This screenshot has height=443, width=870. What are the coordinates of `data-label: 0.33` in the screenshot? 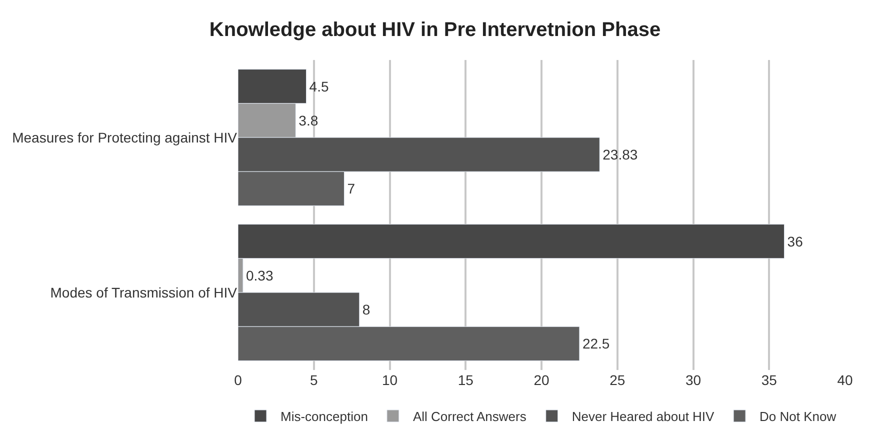 It's located at (260, 275).